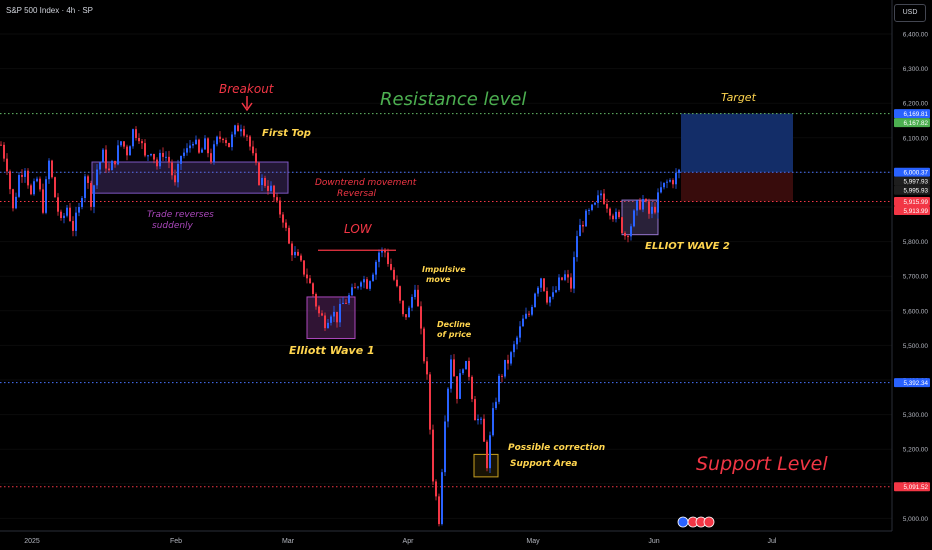 The image size is (932, 550). Describe the element at coordinates (915, 383) in the screenshot. I see `price-label-text: 5,392.34` at that location.